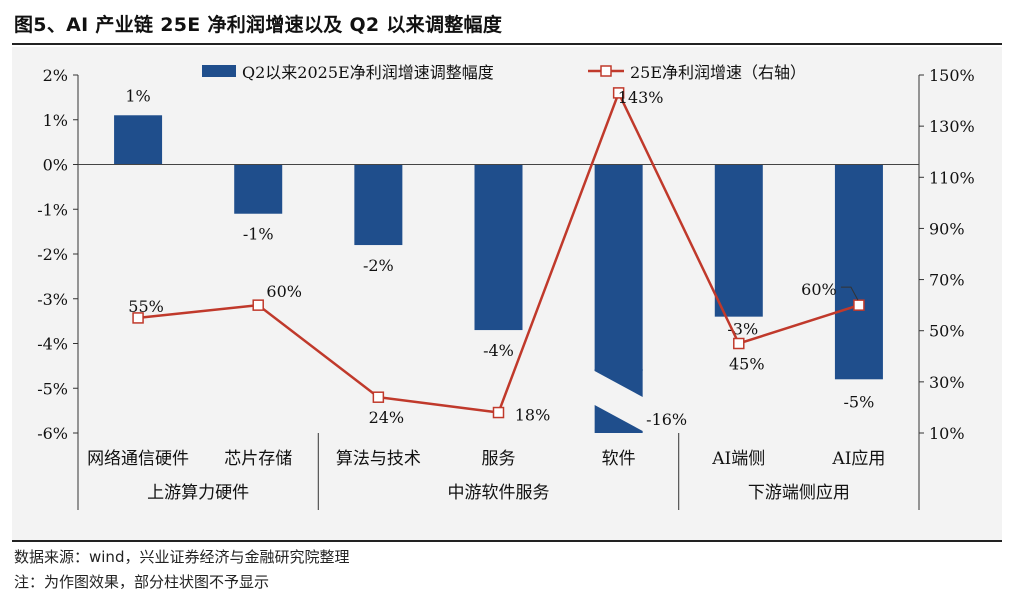  Describe the element at coordinates (606, 71) in the screenshot. I see `legend-line-marker` at that location.